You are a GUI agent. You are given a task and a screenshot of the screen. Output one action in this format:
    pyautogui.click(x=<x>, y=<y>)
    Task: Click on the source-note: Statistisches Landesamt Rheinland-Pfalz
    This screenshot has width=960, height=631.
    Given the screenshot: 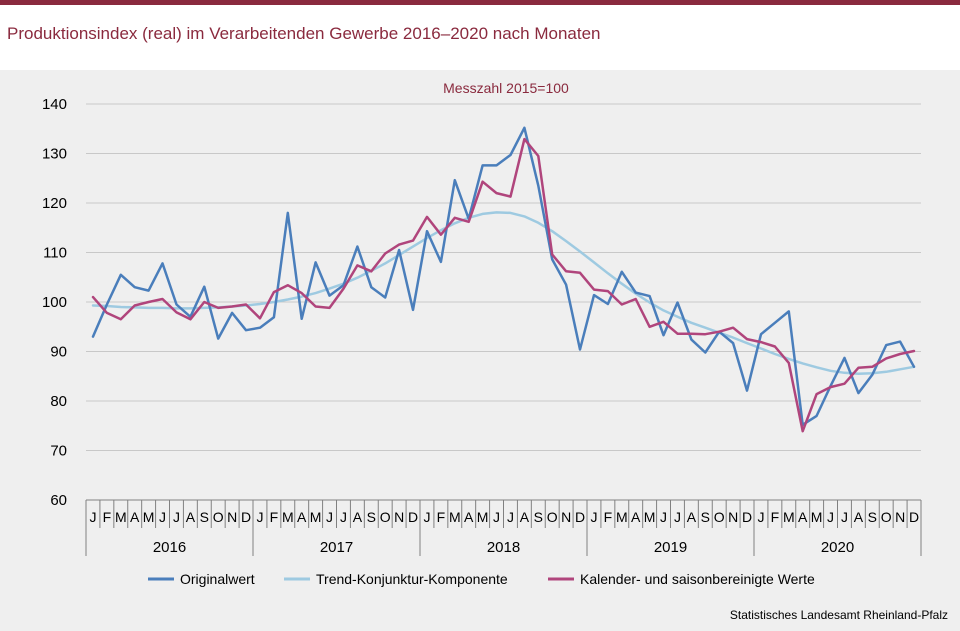 What is the action you would take?
    pyautogui.click(x=838, y=615)
    